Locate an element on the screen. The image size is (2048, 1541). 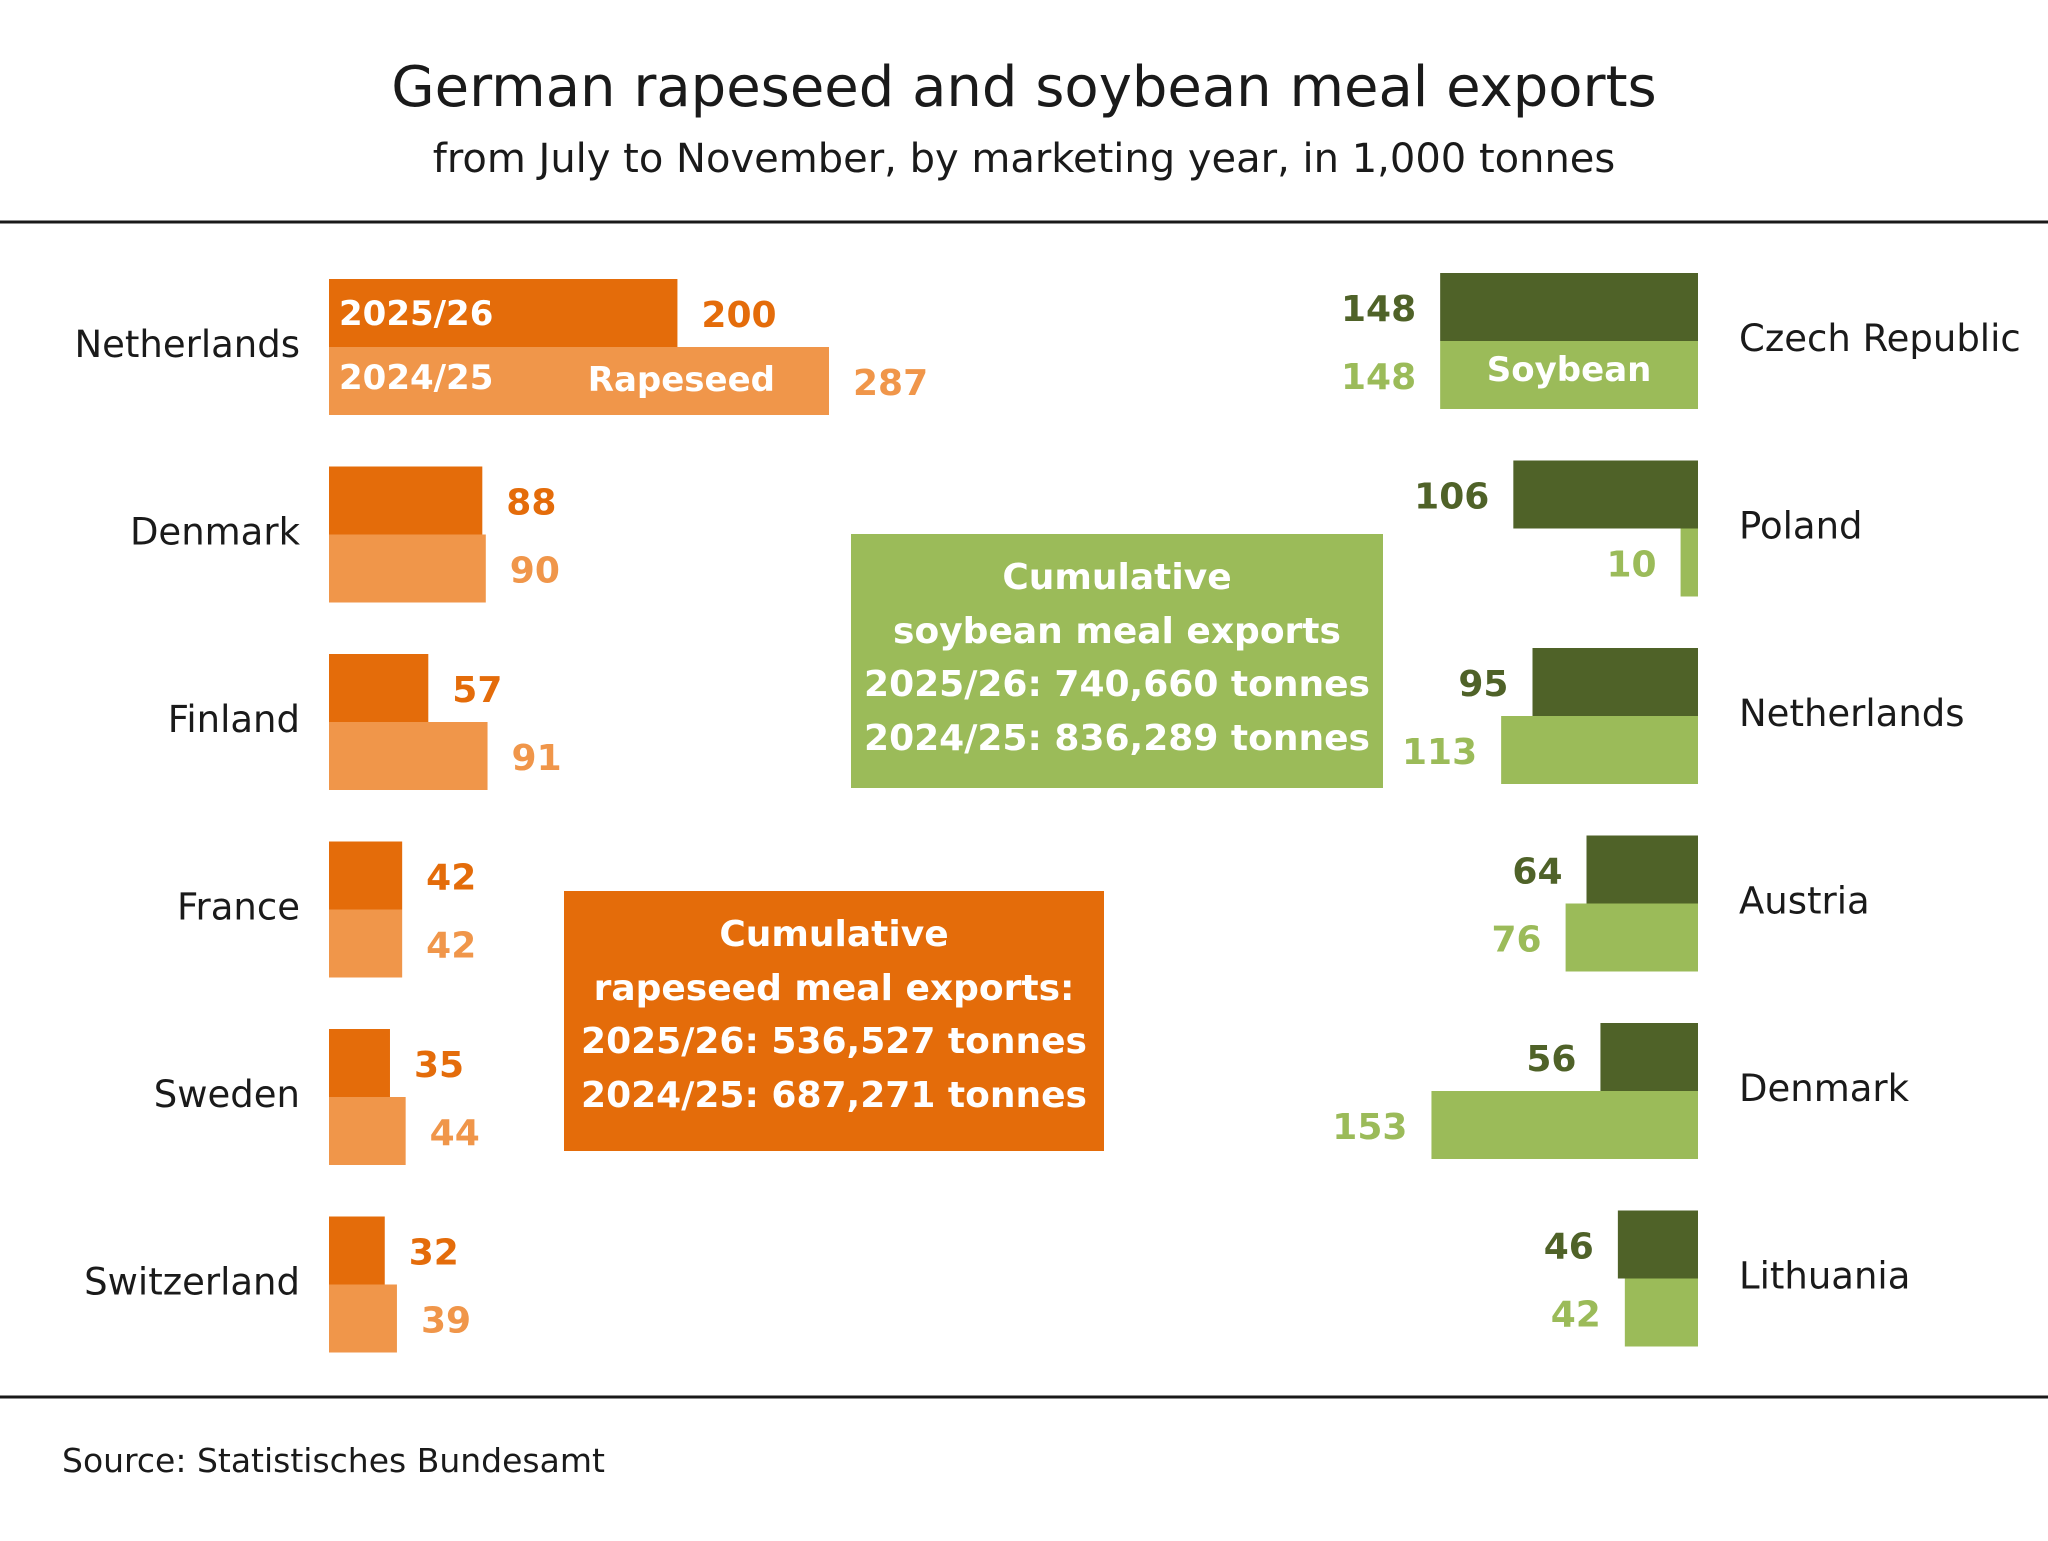
soybean-bar-2024-netherlands is located at coordinates (1599, 750).